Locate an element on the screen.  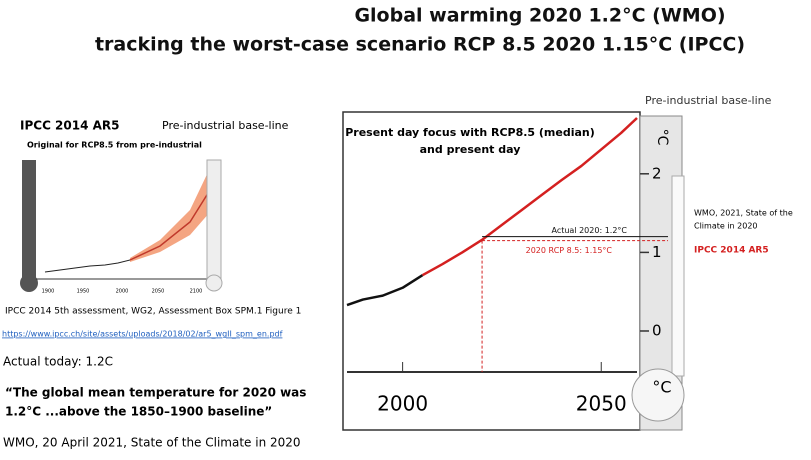
panel-title: IPCC 2014 AR5 is located at coordinates (70, 126).